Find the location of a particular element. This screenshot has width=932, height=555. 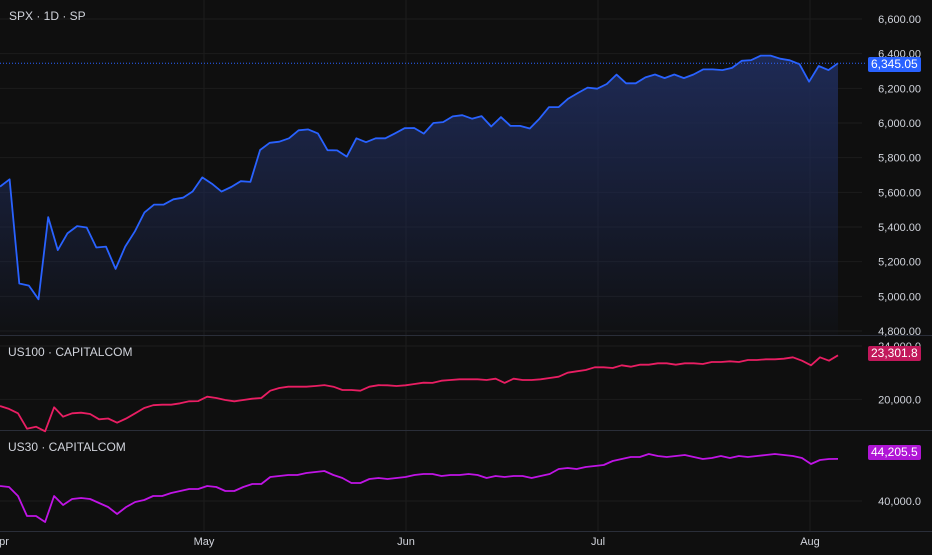

y-tick-label: 6,000.00 is located at coordinates (899, 124).